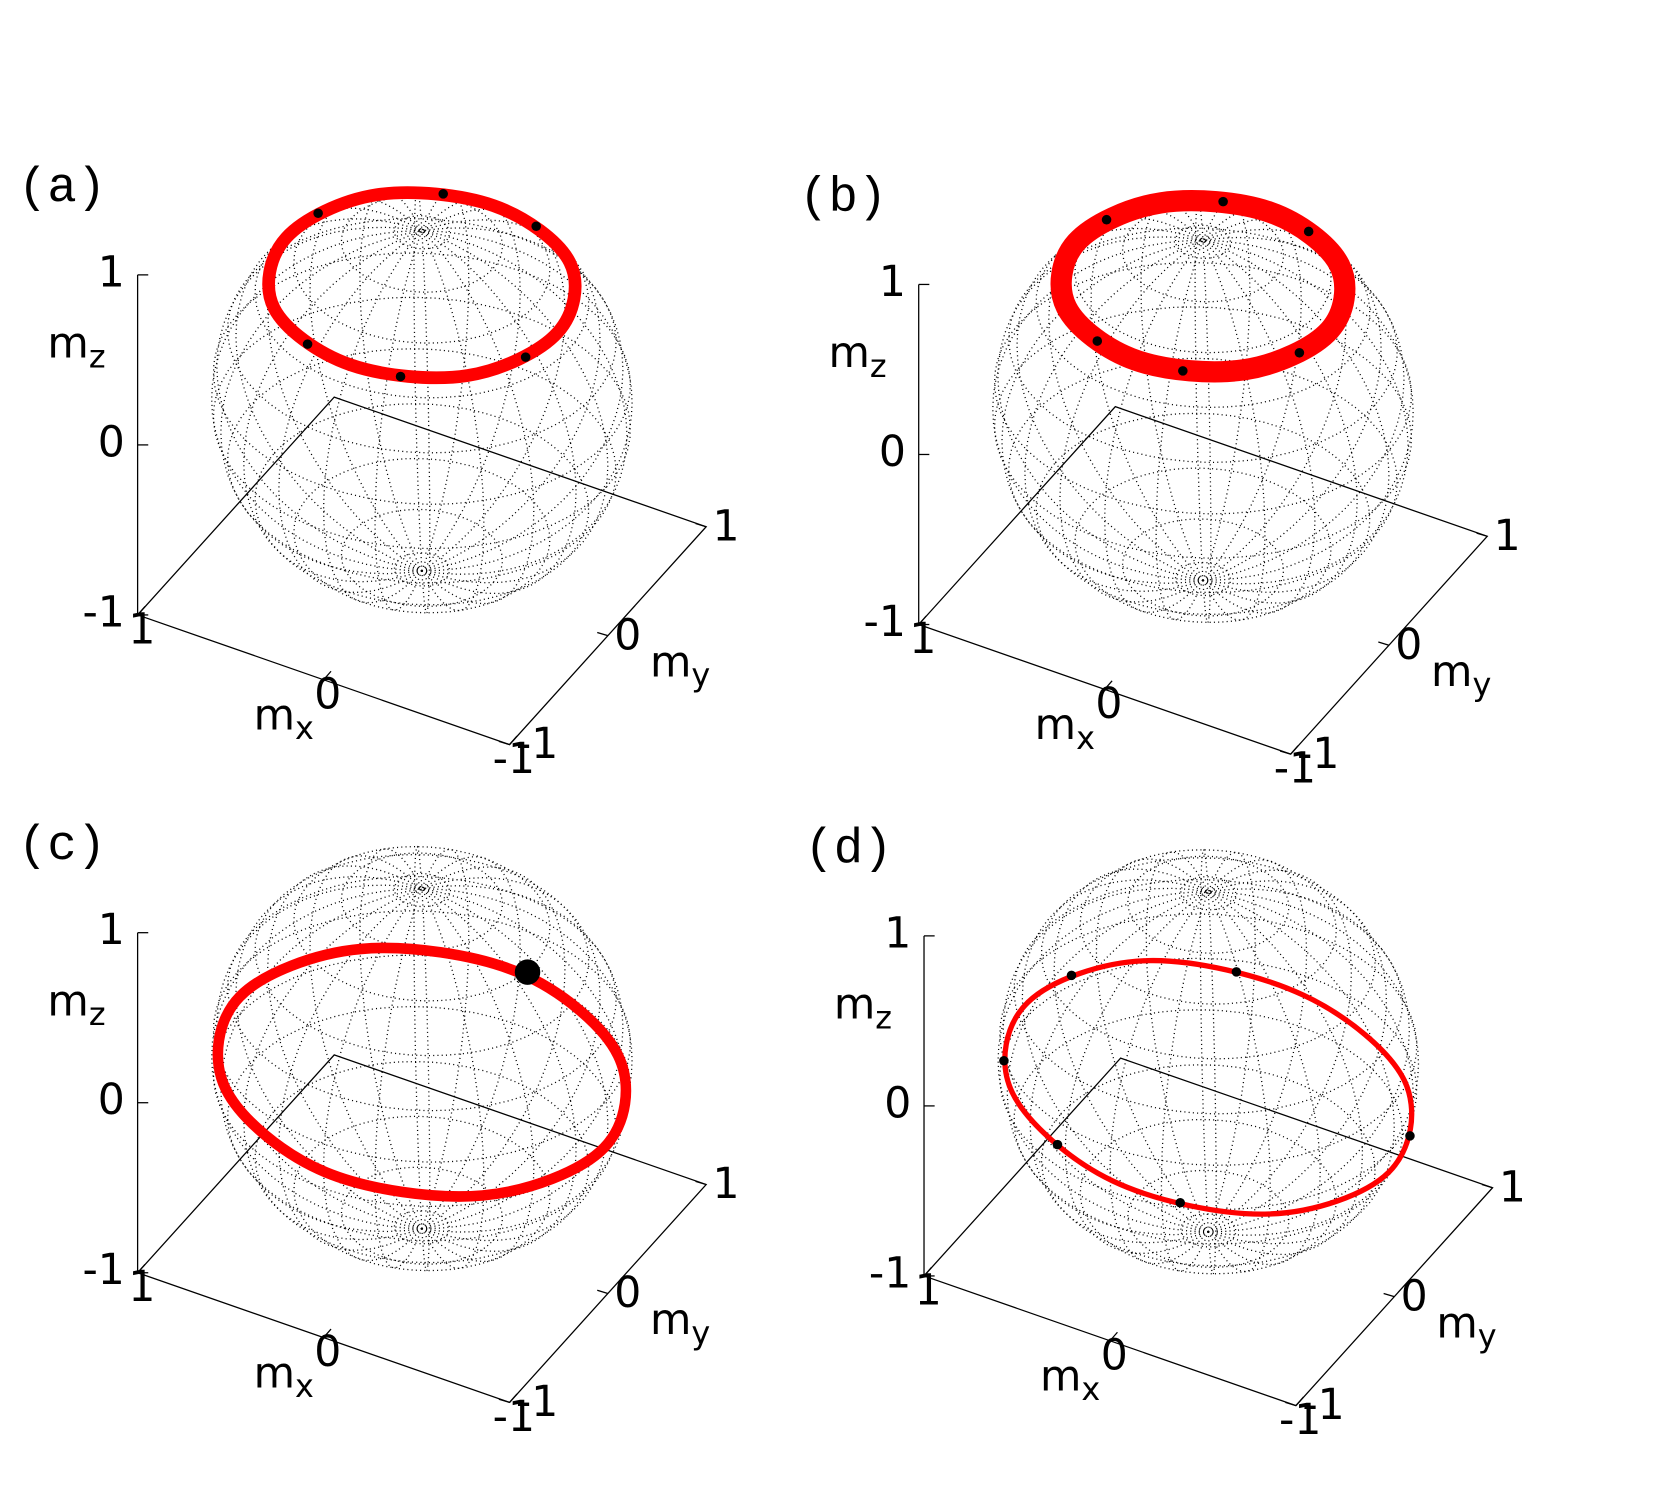  Describe the element at coordinates (863, 1008) in the screenshot. I see `z-axis-label: mz` at that location.